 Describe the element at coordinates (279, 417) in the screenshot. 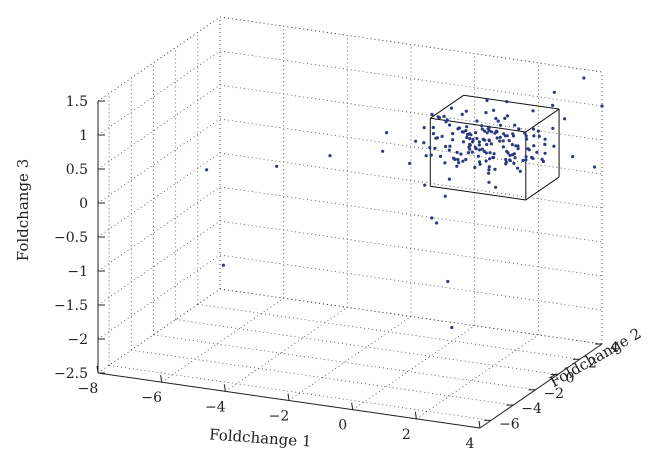

I see `x-tick-label: −2` at that location.